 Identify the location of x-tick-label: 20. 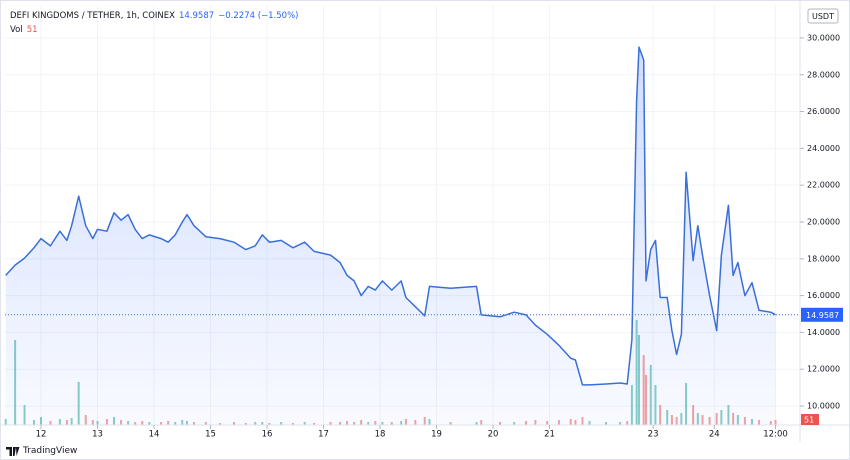
(493, 435).